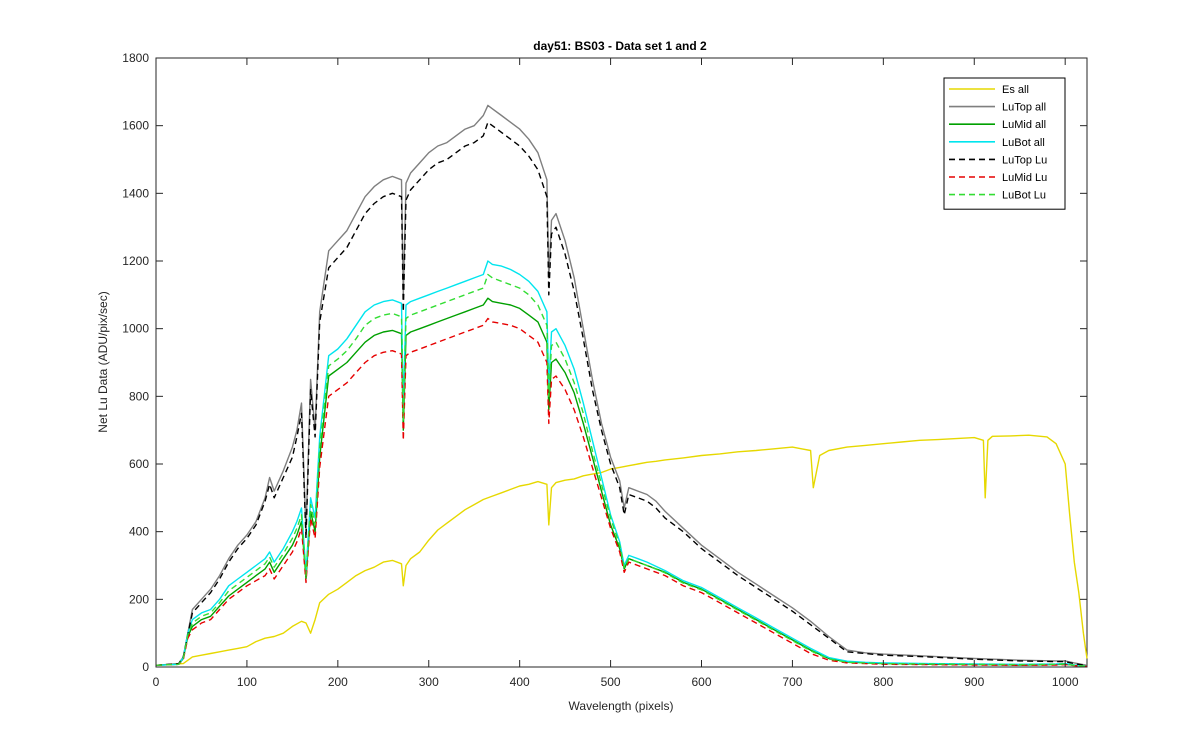 The width and height of the screenshot is (1200, 750). I want to click on y-tick-label: 1000, so click(135, 329).